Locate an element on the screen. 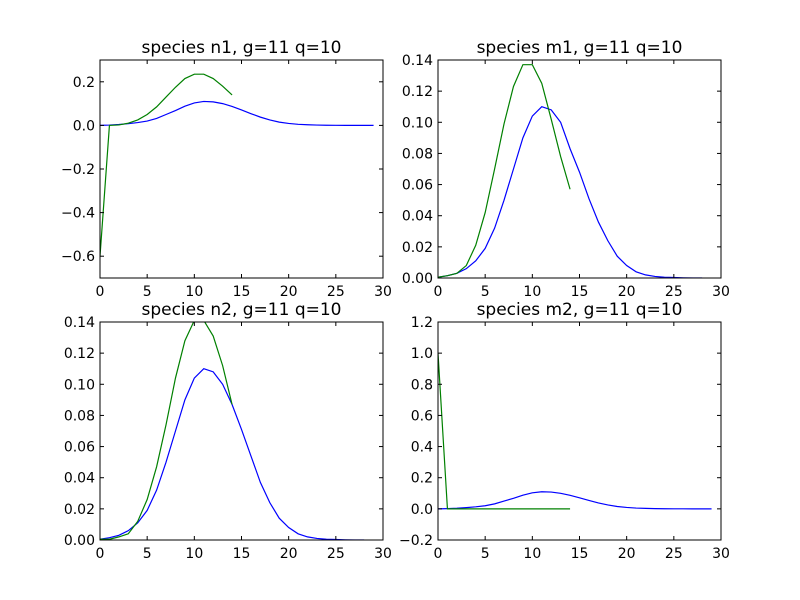 This screenshot has height=600, width=800. y-tick-label: 1.2 is located at coordinates (422, 323).